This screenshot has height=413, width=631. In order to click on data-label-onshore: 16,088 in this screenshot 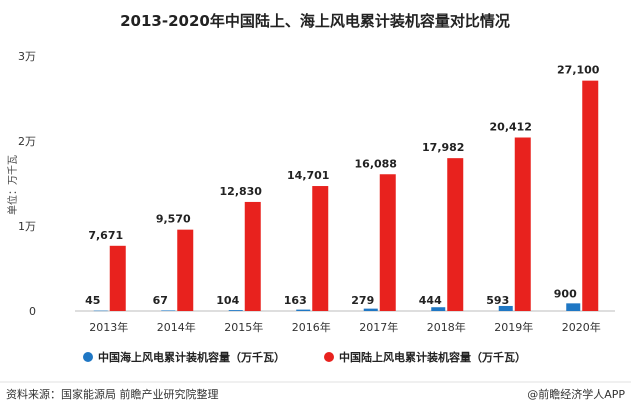, I will do `click(376, 163)`.